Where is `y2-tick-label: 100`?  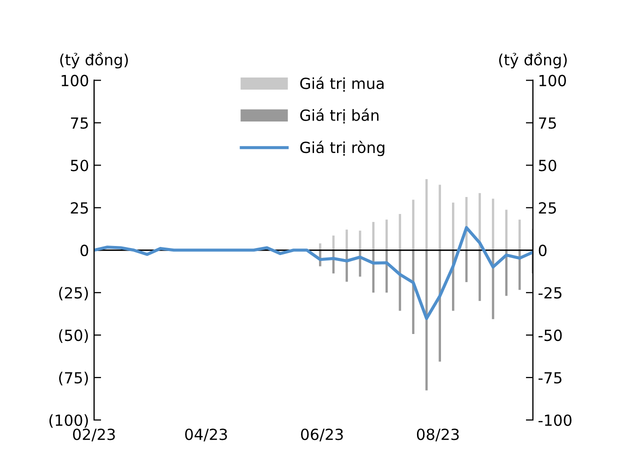
y2-tick-label: 100 is located at coordinates (552, 80).